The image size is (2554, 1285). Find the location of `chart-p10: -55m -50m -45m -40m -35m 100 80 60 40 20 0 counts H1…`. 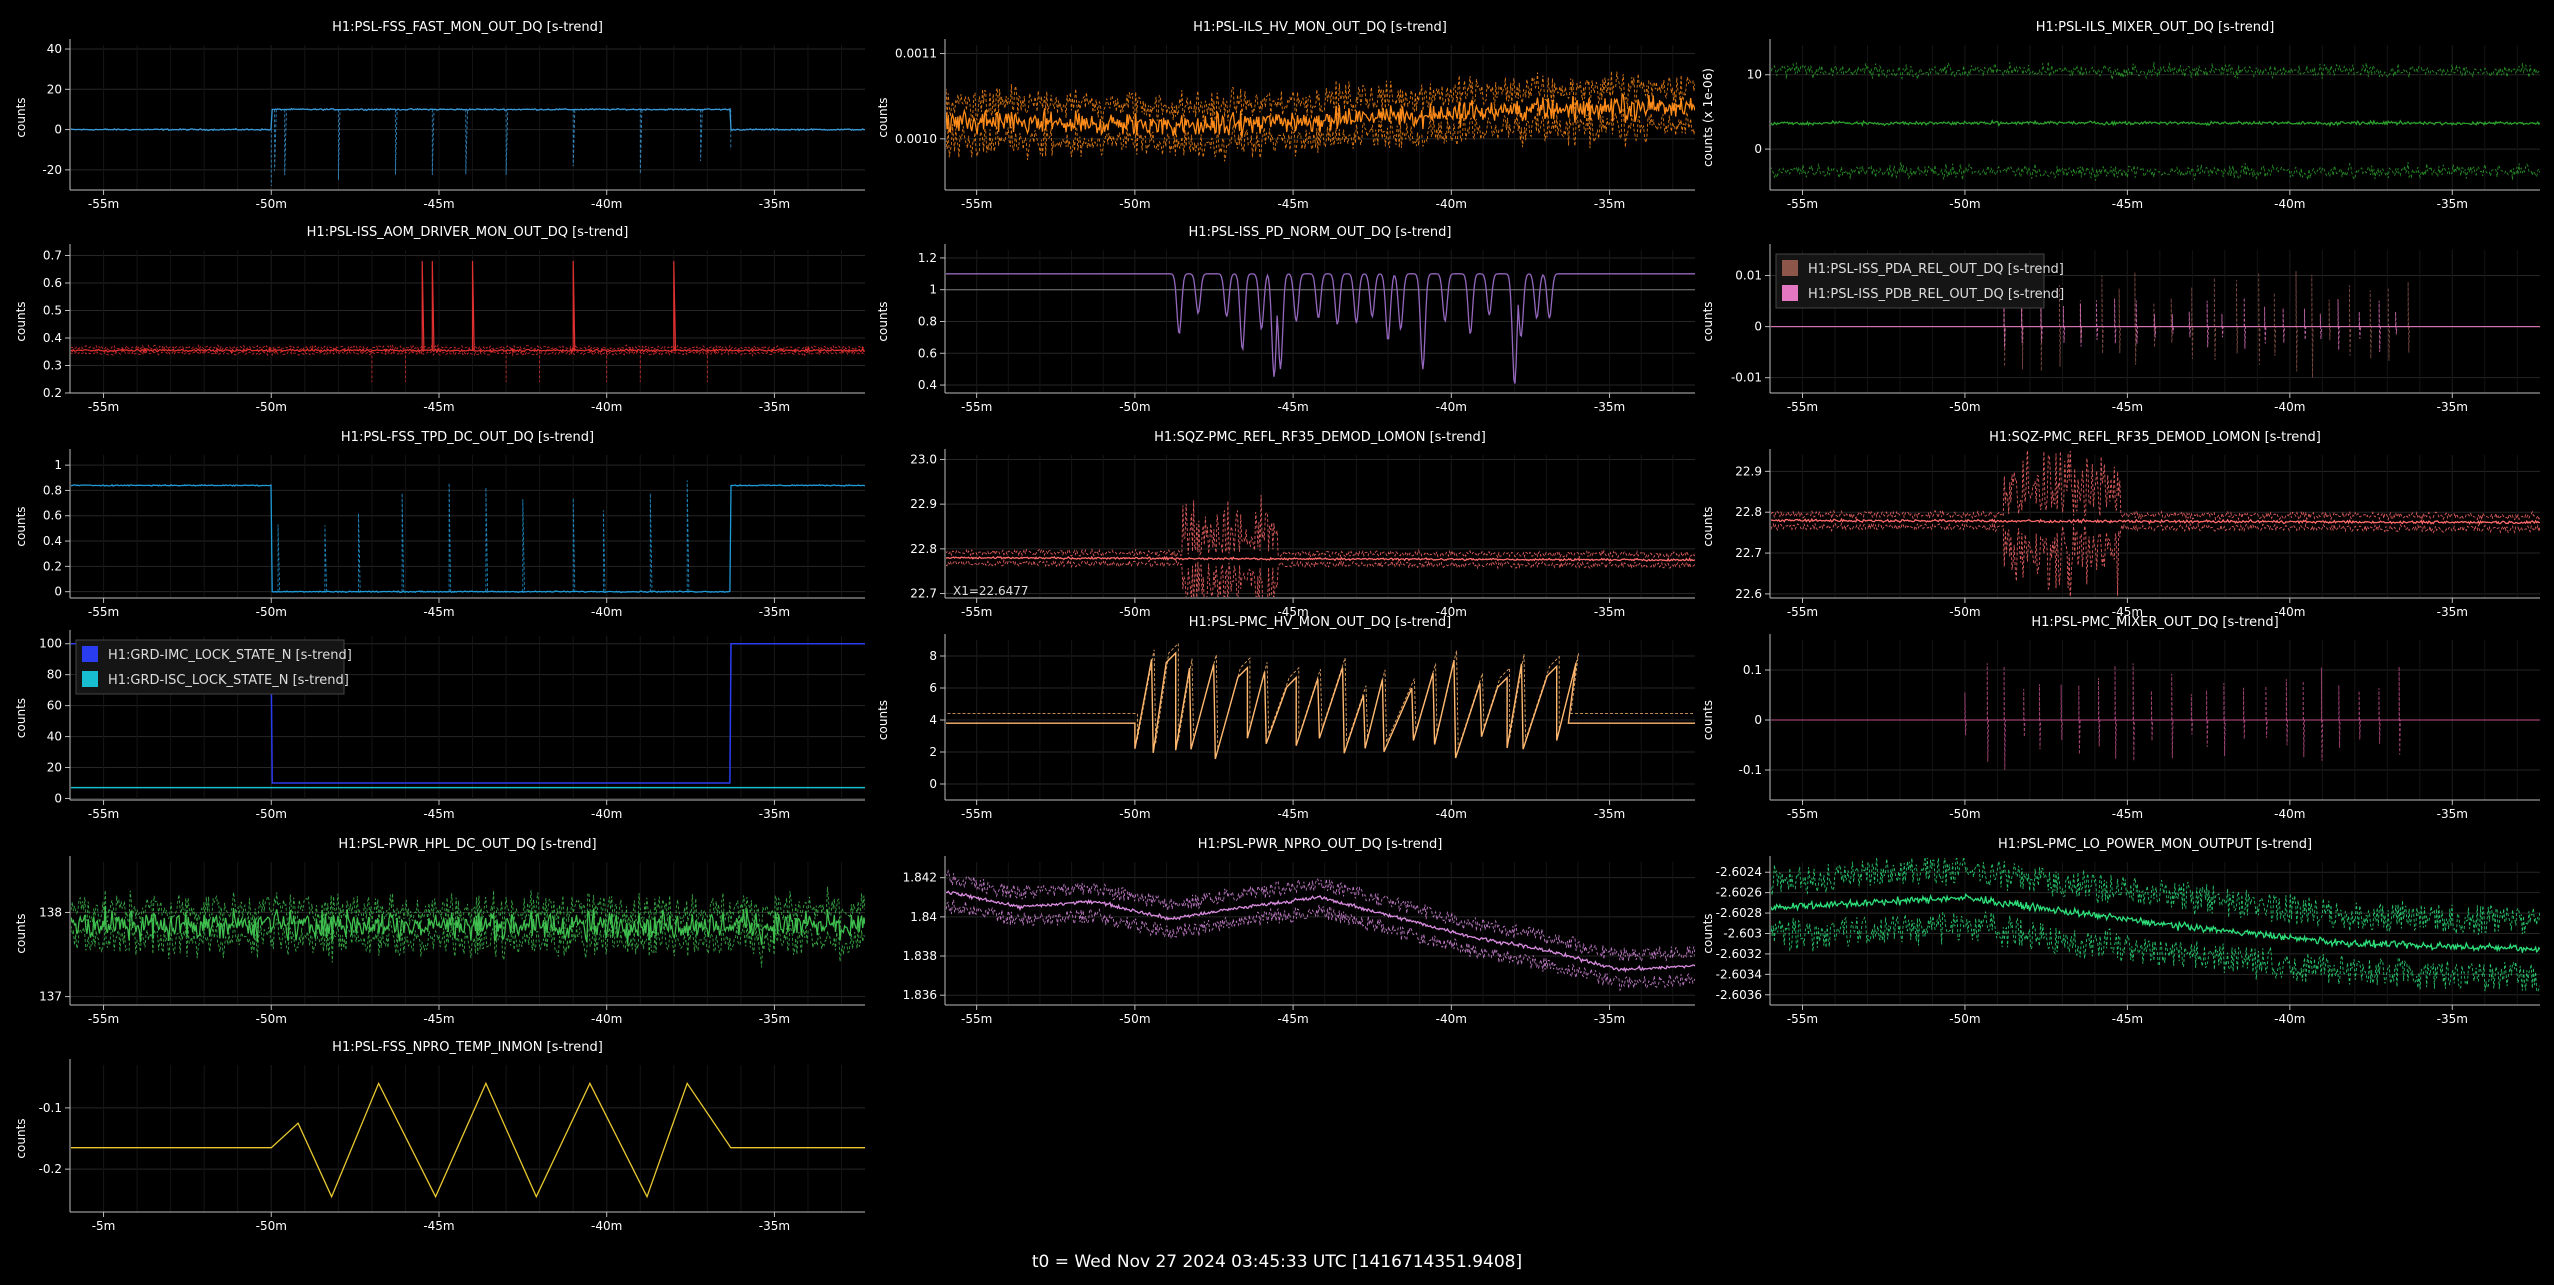

chart-p10: -55m -50m -45m -40m -35m 100 80 60 40 20 0 counts H1… is located at coordinates (439, 725).